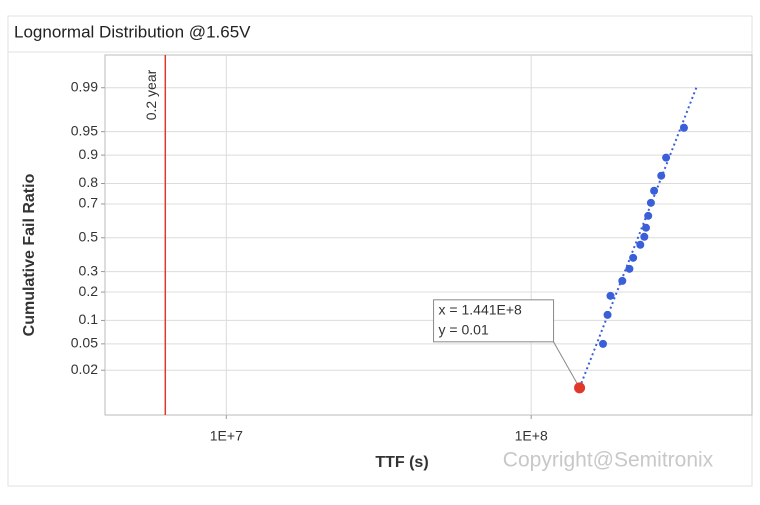  I want to click on reference-label: 0.2 year, so click(151, 94).